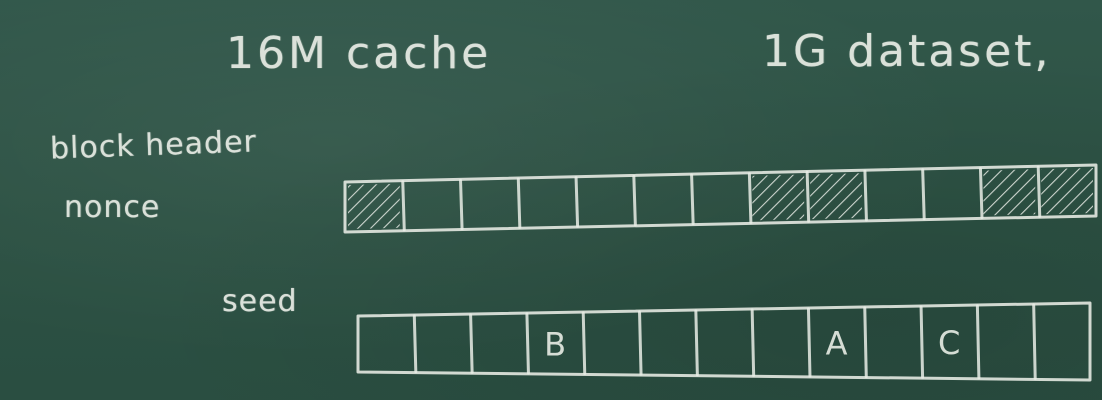 The width and height of the screenshot is (1102, 400). Describe the element at coordinates (724, 341) in the screenshot. I see `cache-outline` at that location.